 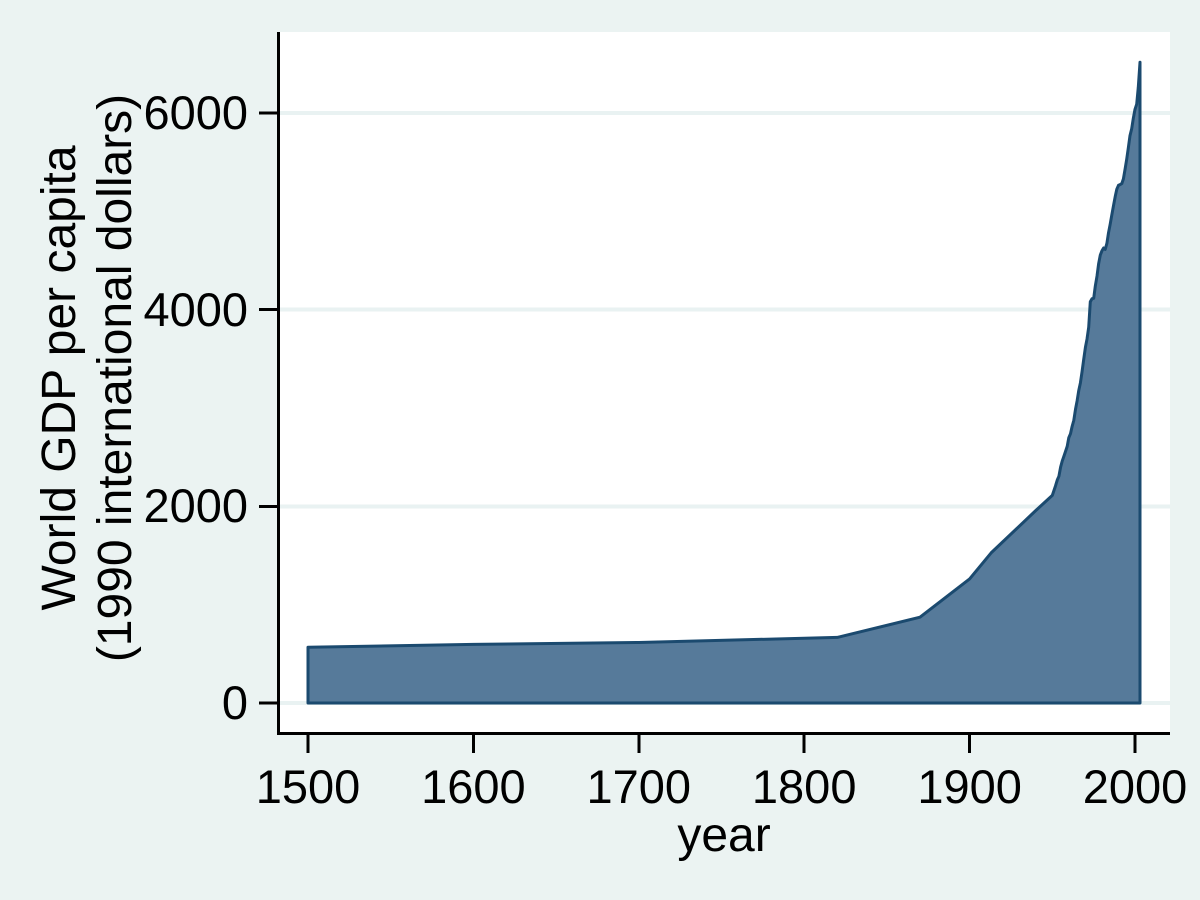 What do you see at coordinates (234, 702) in the screenshot?
I see `y-tick-label-0: 0` at bounding box center [234, 702].